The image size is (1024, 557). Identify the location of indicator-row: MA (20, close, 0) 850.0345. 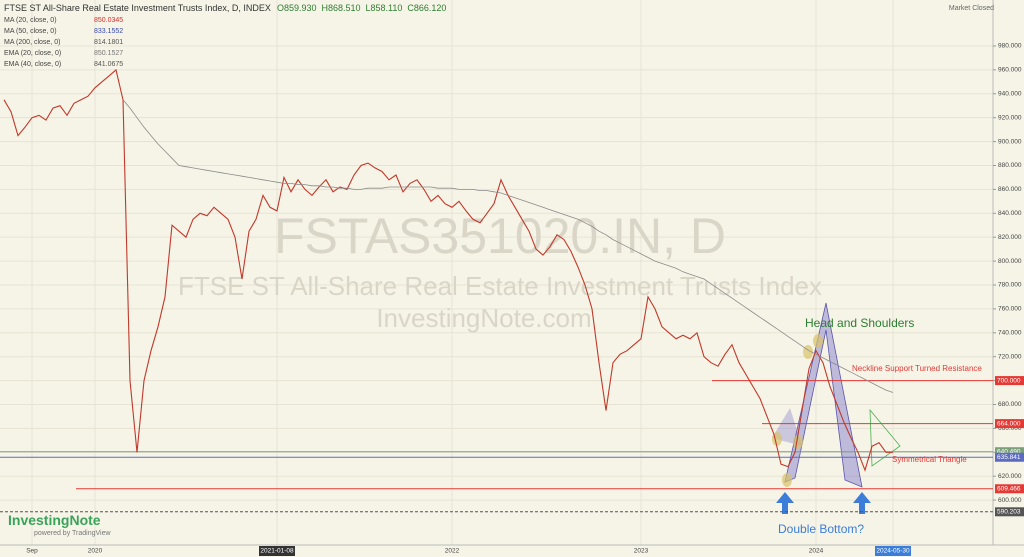
(63, 20).